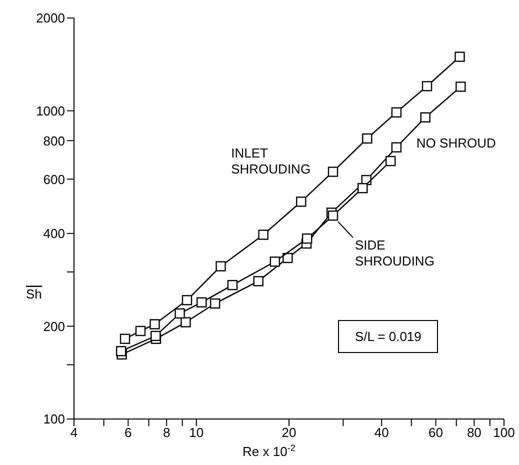  Describe the element at coordinates (166, 432) in the screenshot. I see `x-tick-label: 8` at that location.